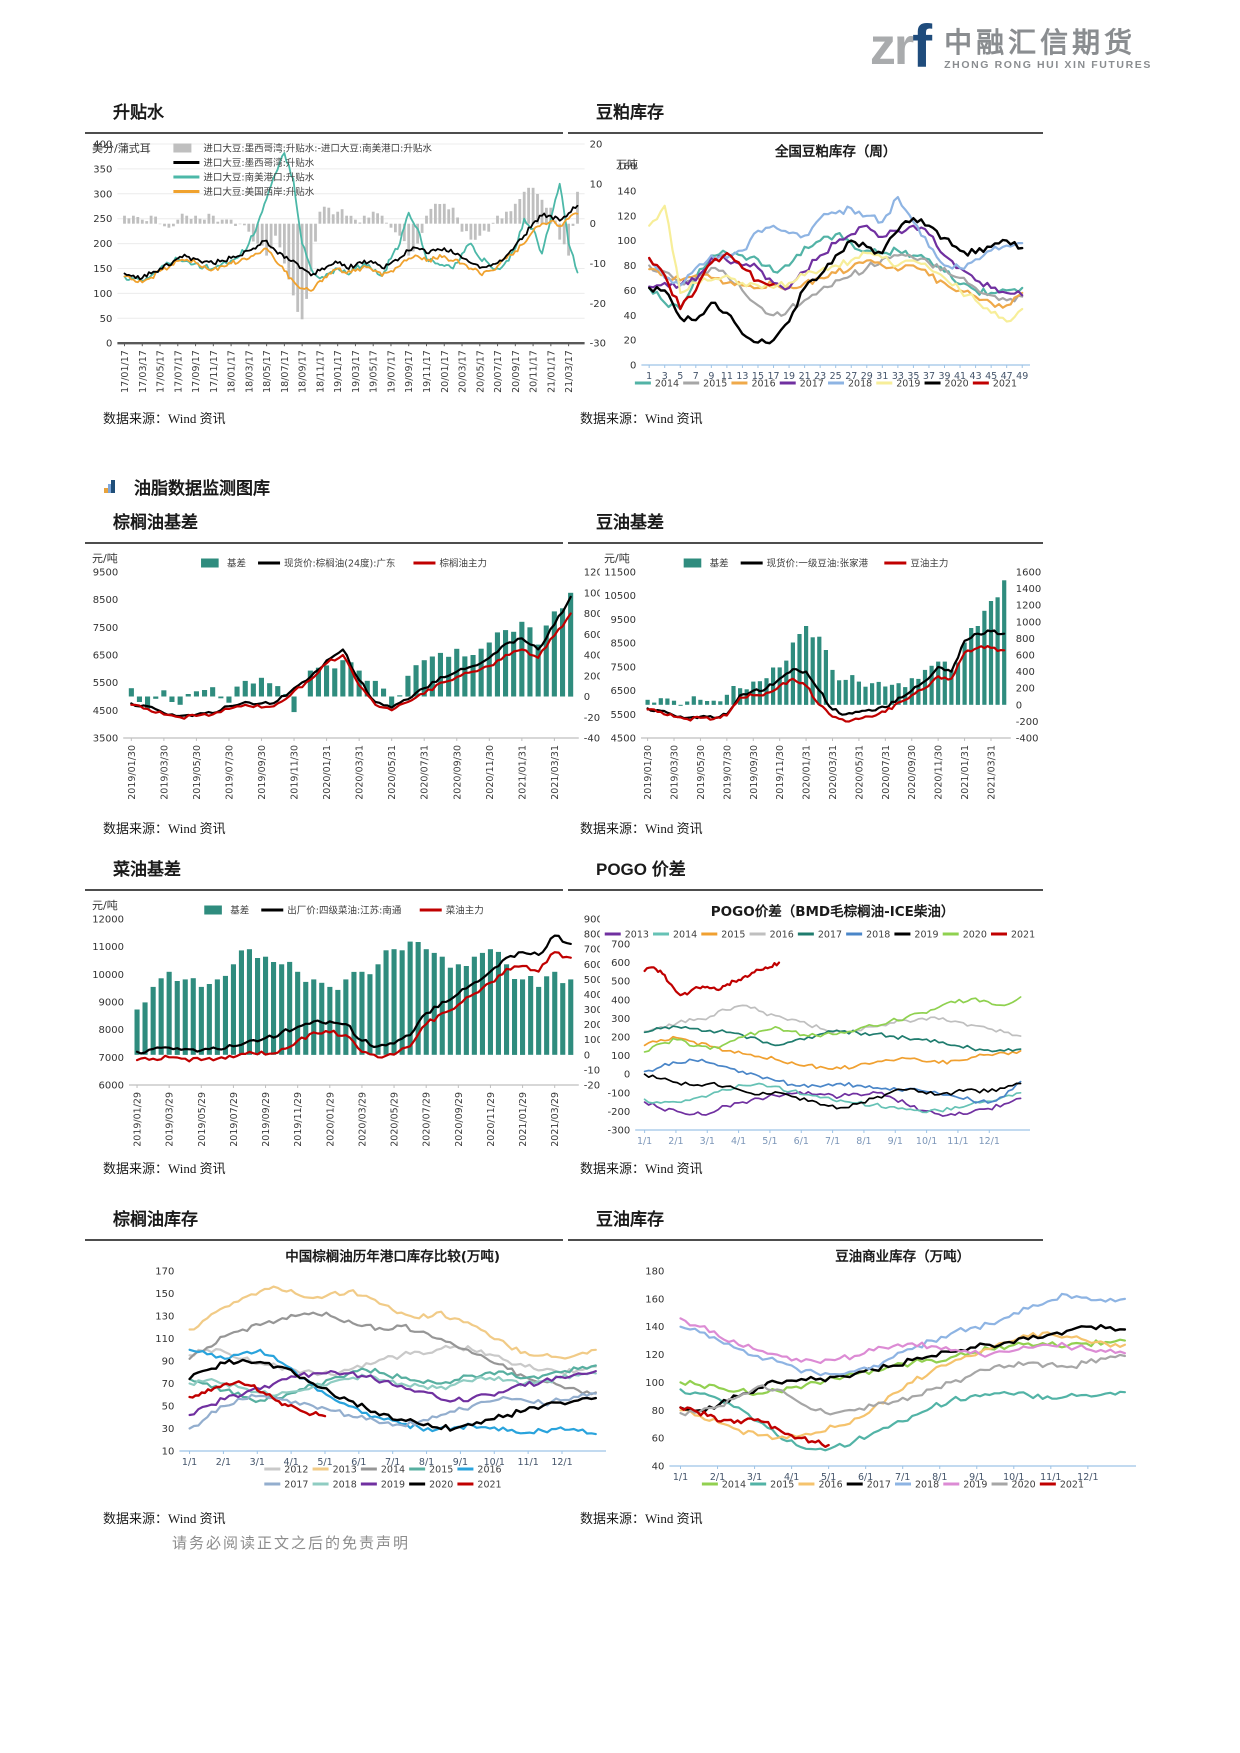 The width and height of the screenshot is (1240, 1753). I want to click on svg-text: 11/1, so click(957, 1141).